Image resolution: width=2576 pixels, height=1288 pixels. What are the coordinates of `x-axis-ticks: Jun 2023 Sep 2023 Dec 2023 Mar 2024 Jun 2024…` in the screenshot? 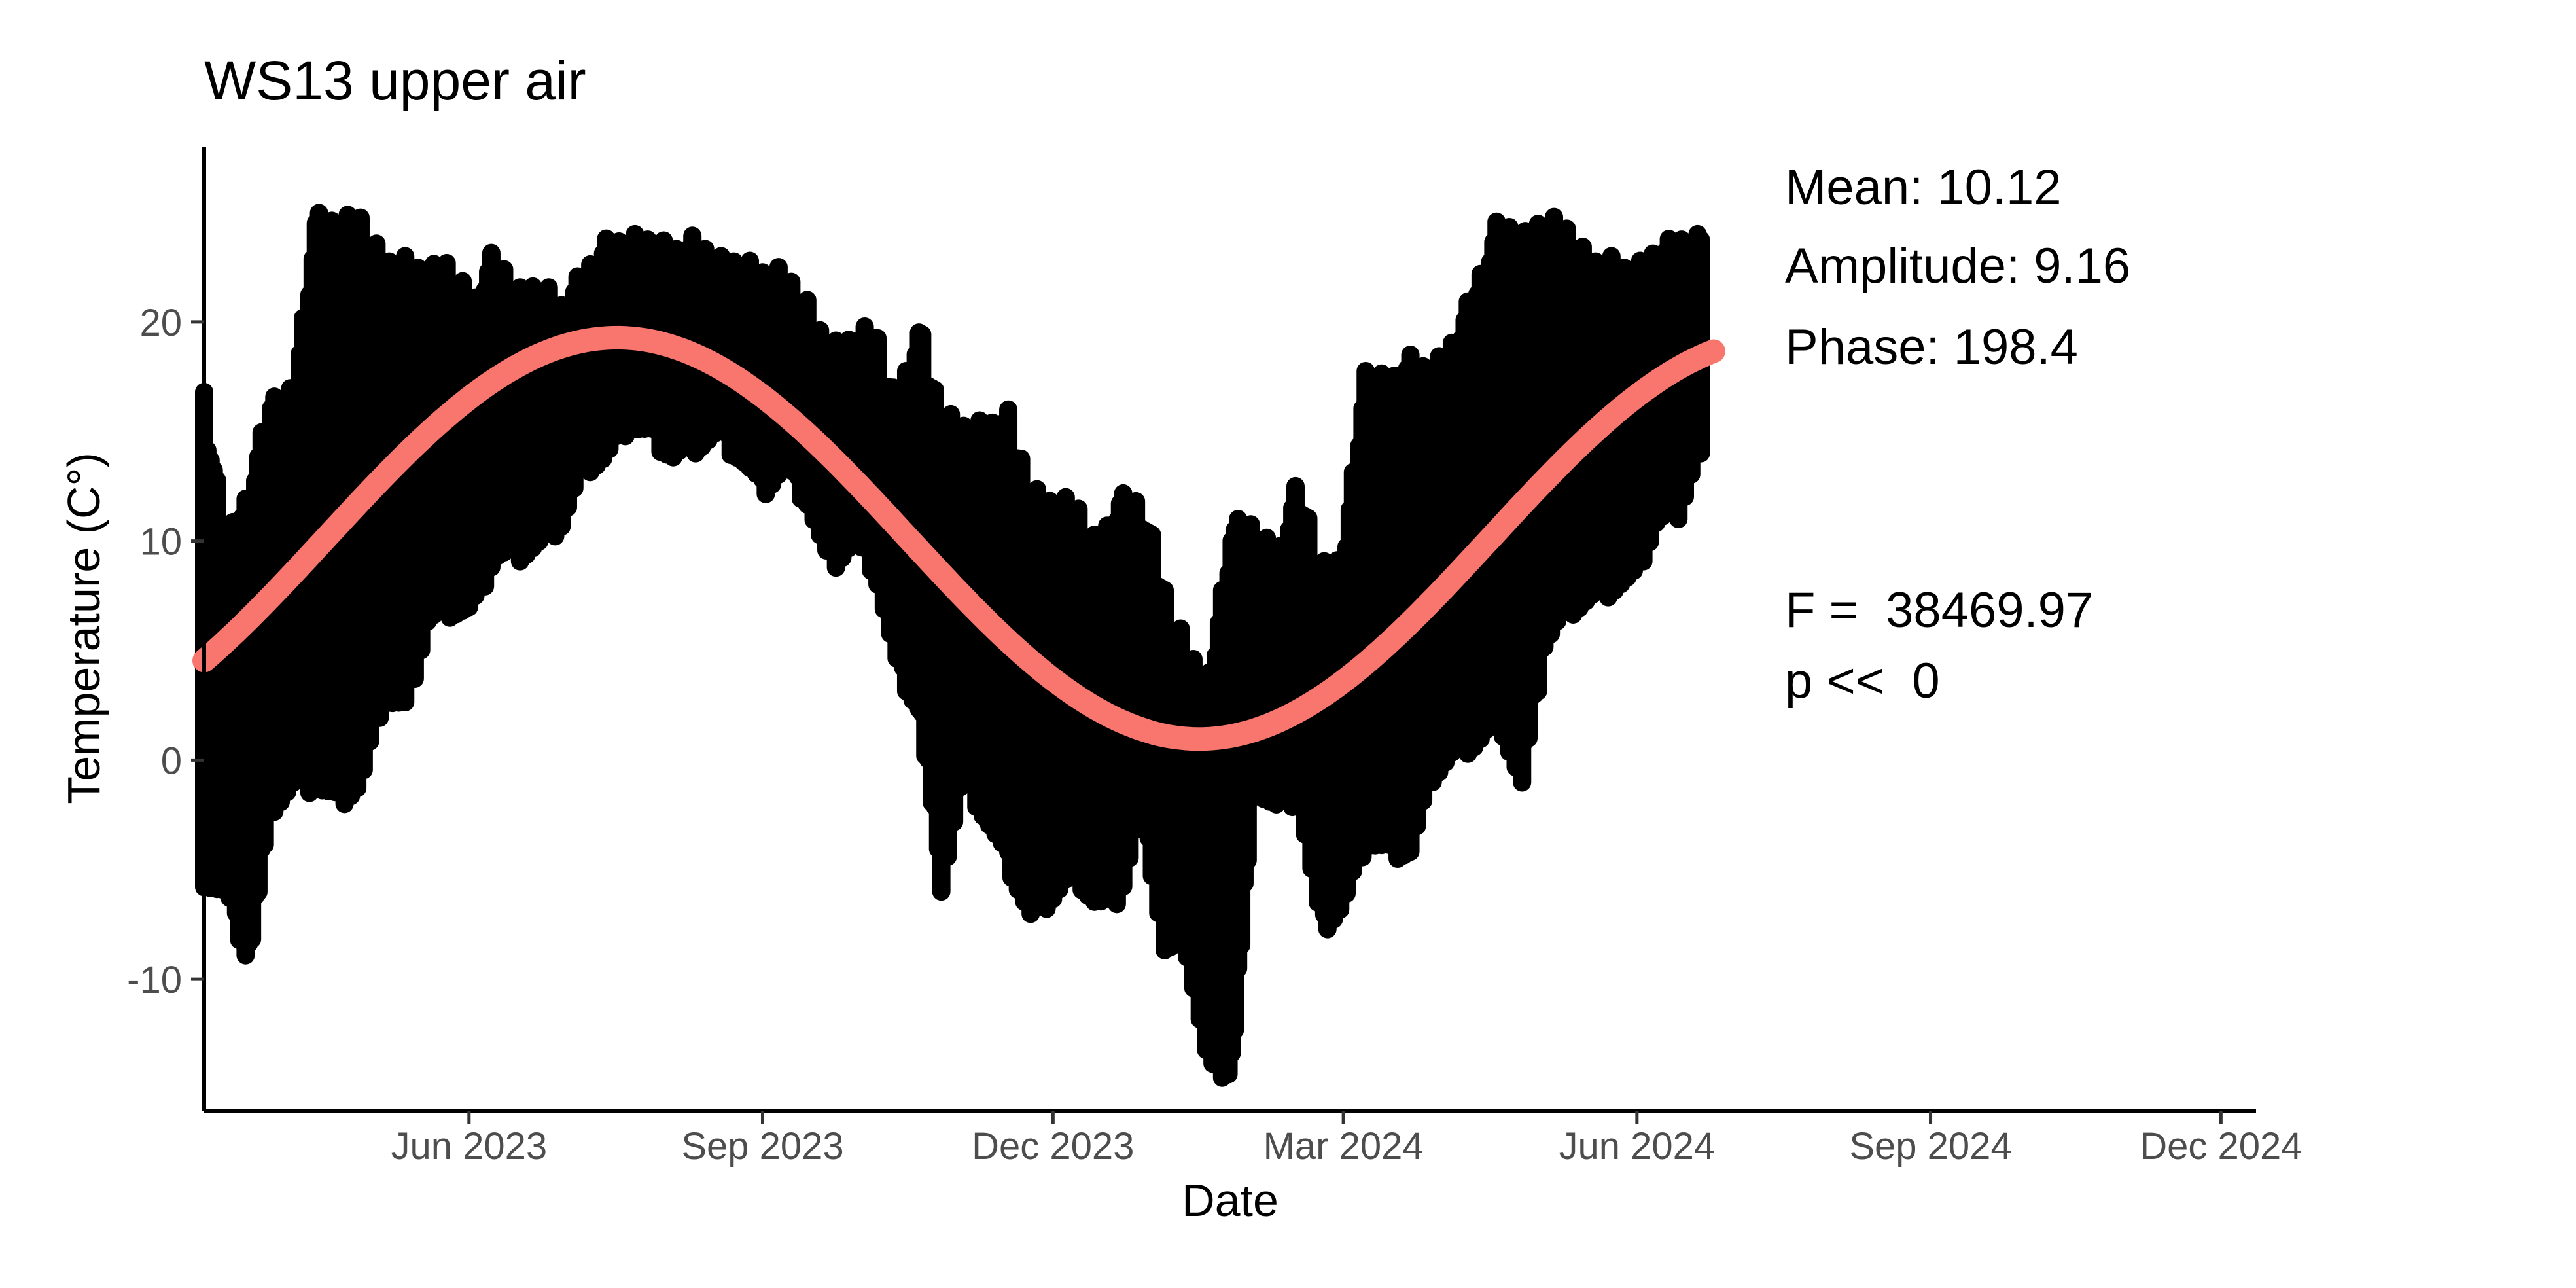 It's located at (1347, 1139).